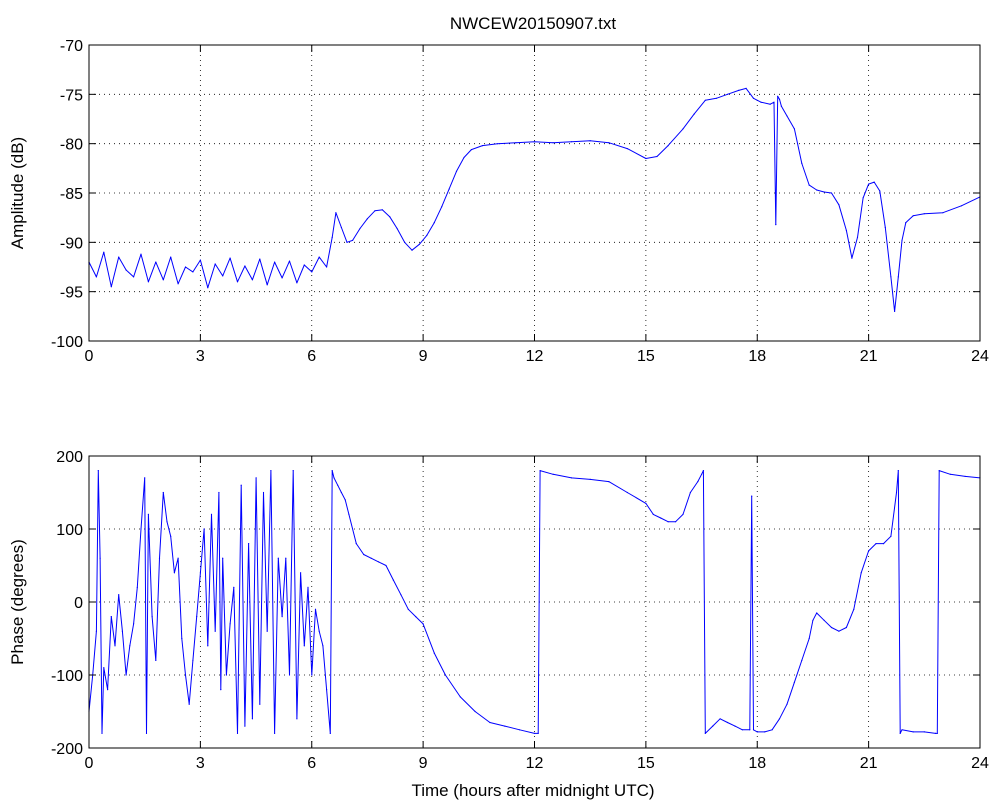  What do you see at coordinates (646, 356) in the screenshot?
I see `amplitude-x-tick-label: 15` at bounding box center [646, 356].